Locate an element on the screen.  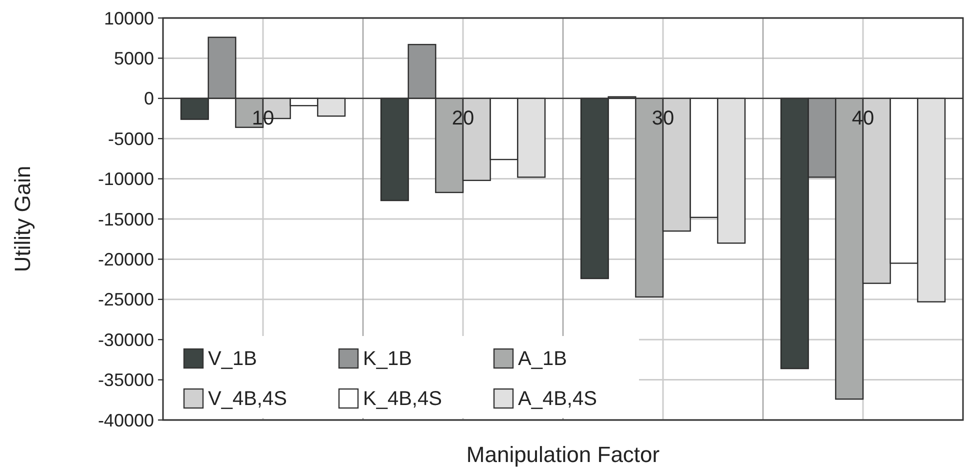
legend-label: K_4B,4S is located at coordinates (402, 399).